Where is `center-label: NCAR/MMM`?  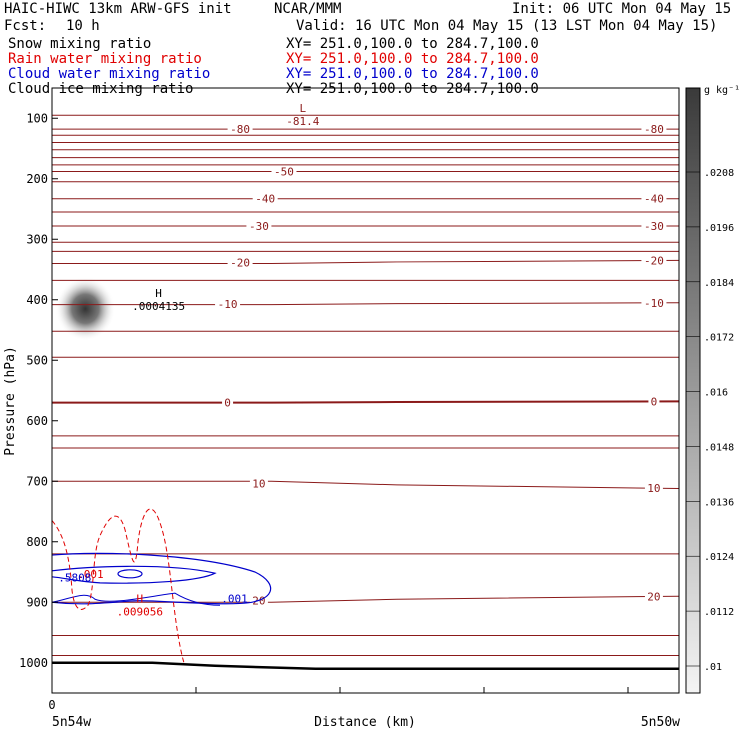 center-label: NCAR/MMM is located at coordinates (308, 9).